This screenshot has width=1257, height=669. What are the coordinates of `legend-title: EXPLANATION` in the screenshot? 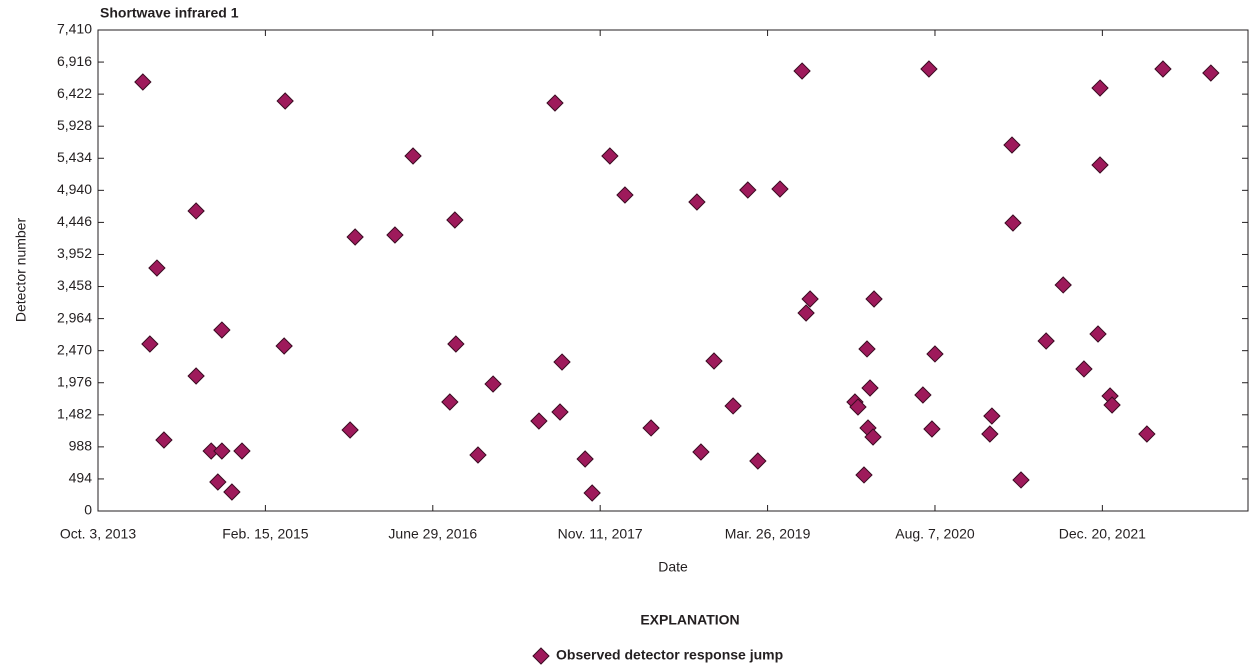 It's located at (689, 620).